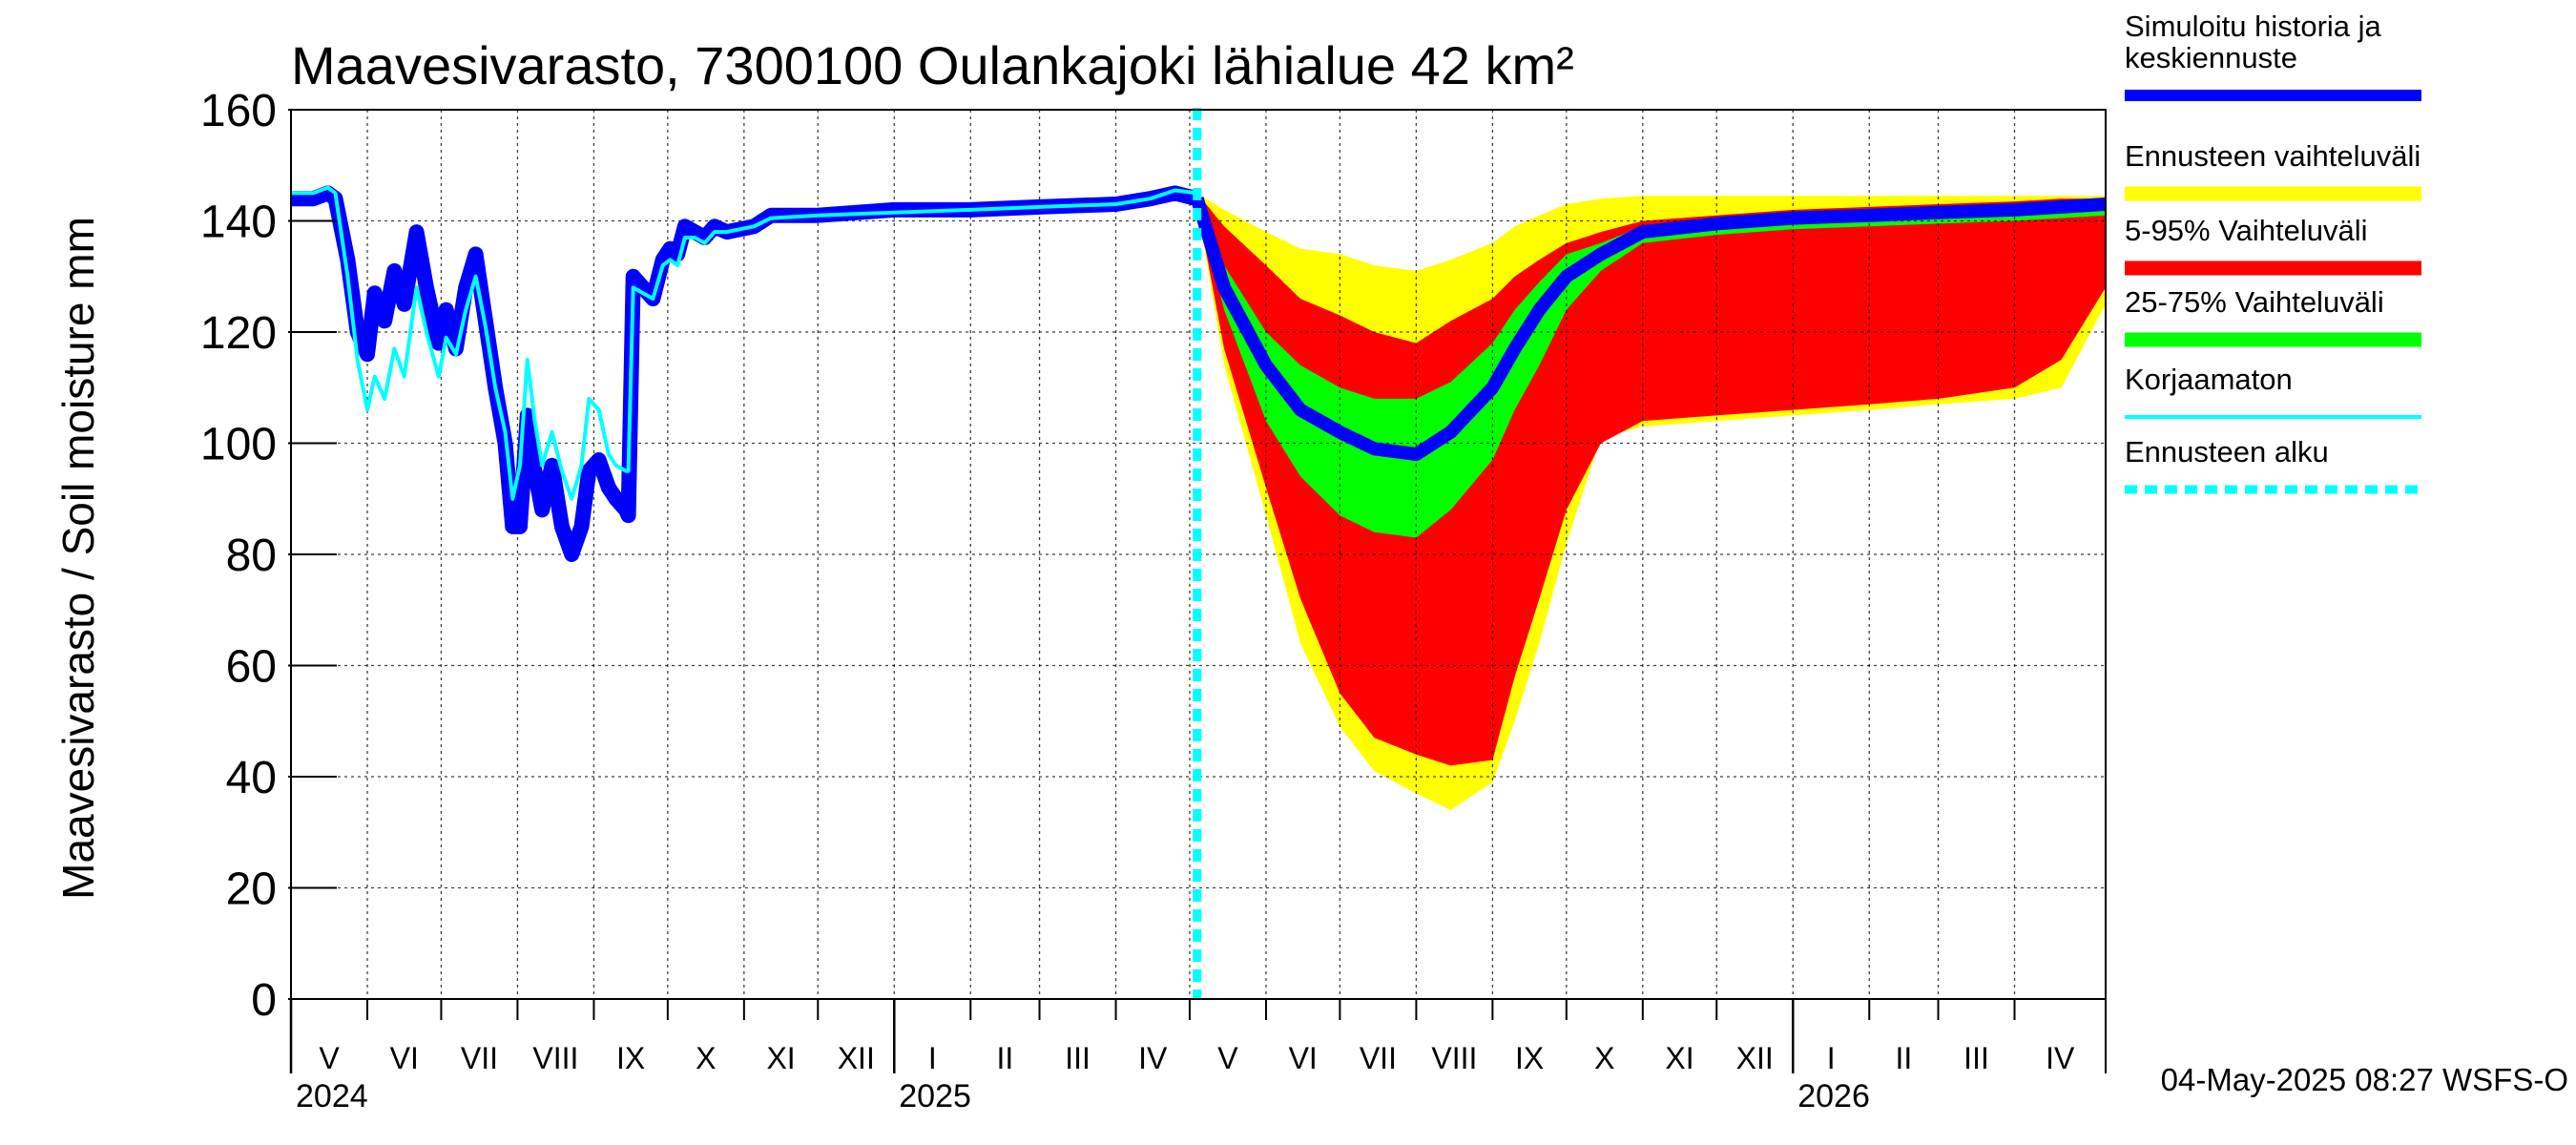 This screenshot has width=2576, height=1145. I want to click on y-tick-label: 100, so click(238, 445).